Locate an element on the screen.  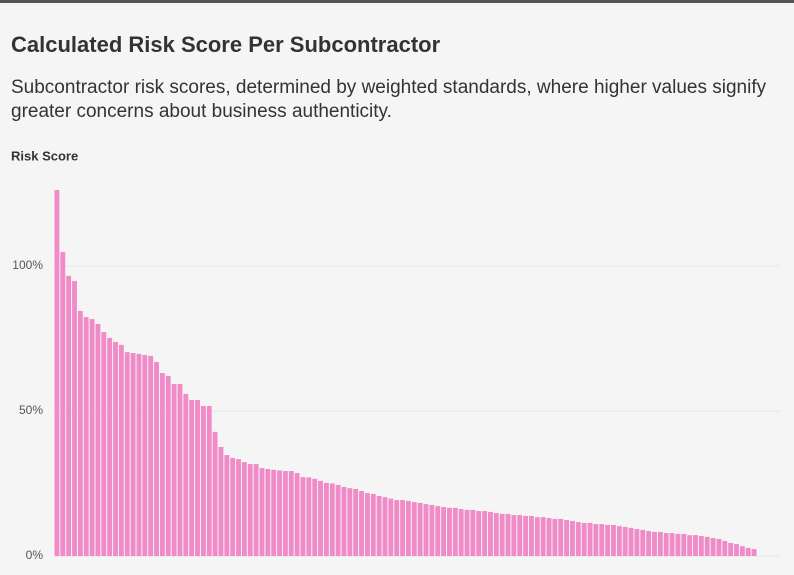
chart-title: Calculated Risk Score Per Subcontractor is located at coordinates (226, 44).